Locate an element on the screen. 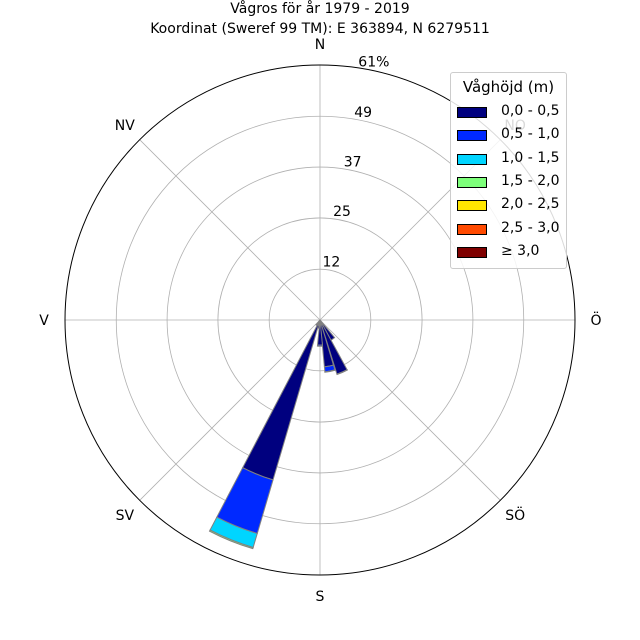 This screenshot has width=640, height=640. legend-label: 0,0 - 0,5 is located at coordinates (530, 111).